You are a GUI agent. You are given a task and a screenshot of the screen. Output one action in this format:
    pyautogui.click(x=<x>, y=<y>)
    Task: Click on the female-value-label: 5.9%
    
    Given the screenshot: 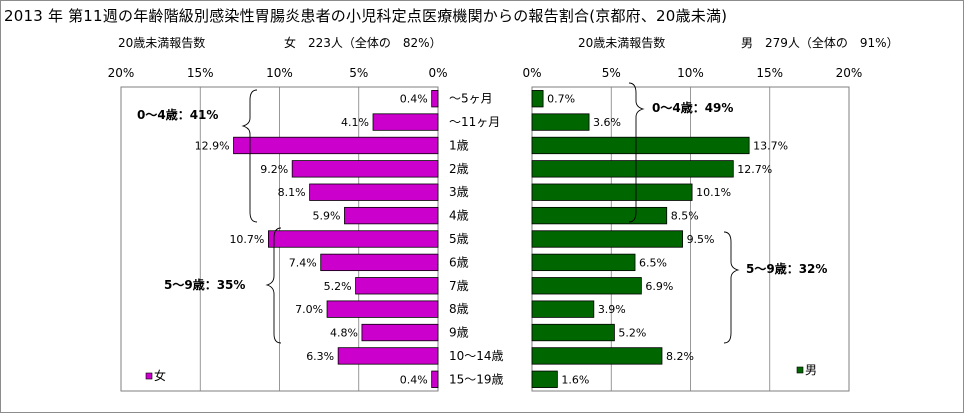 What is the action you would take?
    pyautogui.click(x=327, y=216)
    